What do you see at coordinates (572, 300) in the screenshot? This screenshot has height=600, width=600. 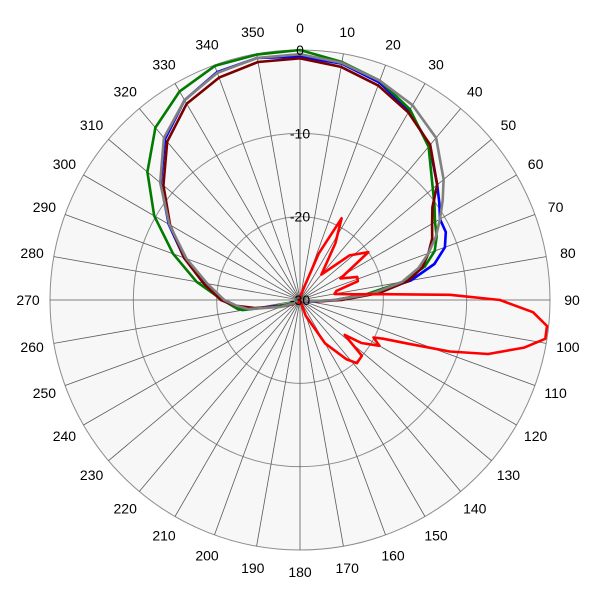 I see `angle-tick-label: 90` at bounding box center [572, 300].